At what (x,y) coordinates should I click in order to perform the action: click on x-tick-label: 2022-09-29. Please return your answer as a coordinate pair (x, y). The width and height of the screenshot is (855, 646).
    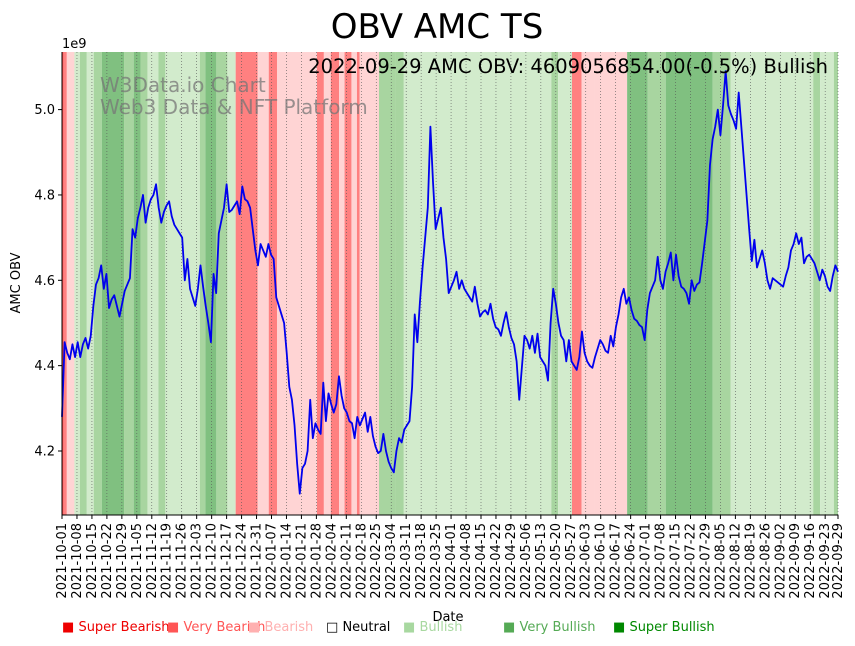
    Looking at the image, I should click on (838, 561).